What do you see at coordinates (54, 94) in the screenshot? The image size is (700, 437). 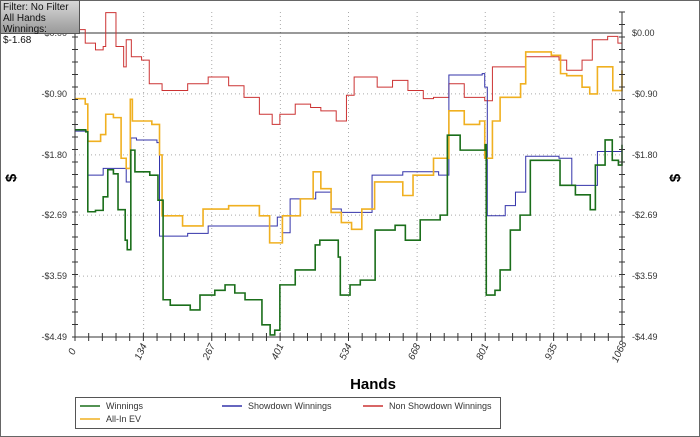 I see `y-tick-label: -$0.90` at bounding box center [54, 94].